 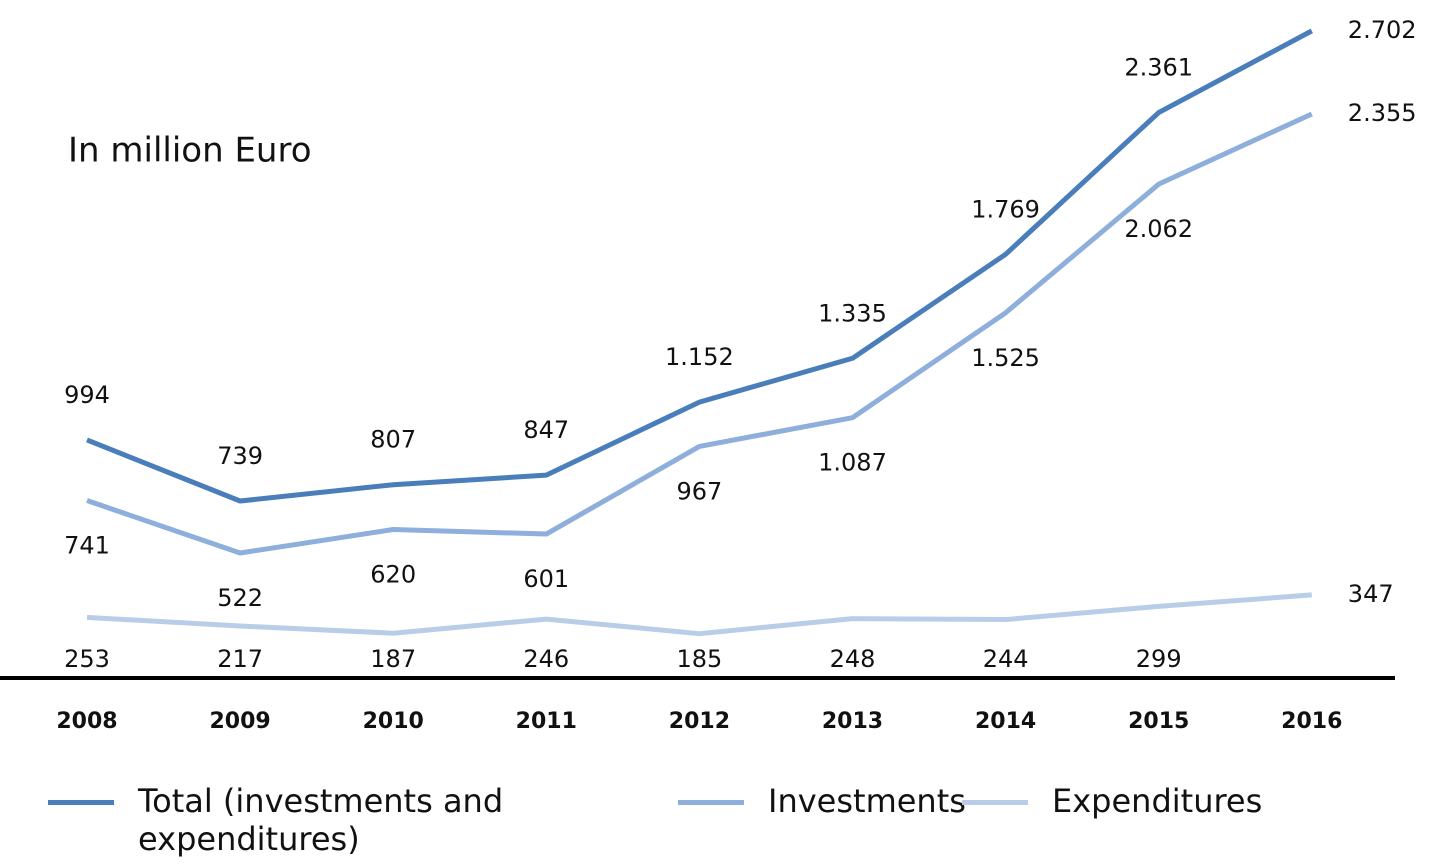 I want to click on data-label: 217, so click(x=240, y=659).